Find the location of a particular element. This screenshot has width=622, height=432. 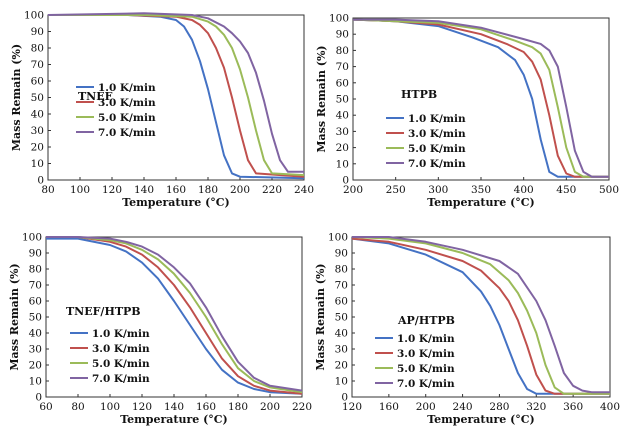

chart-title: AP/HTPB is located at coordinates (426, 320).